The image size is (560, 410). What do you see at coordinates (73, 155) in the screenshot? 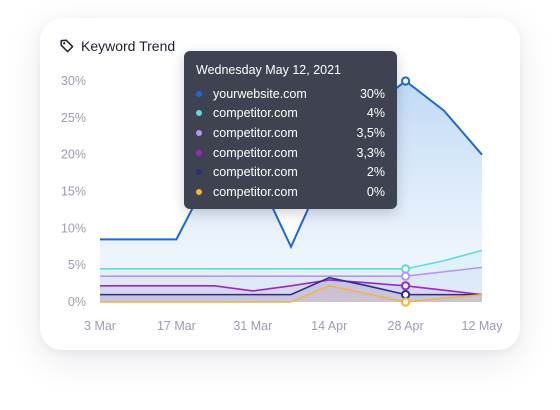
I see `y-tick-label: 20%` at bounding box center [73, 155].